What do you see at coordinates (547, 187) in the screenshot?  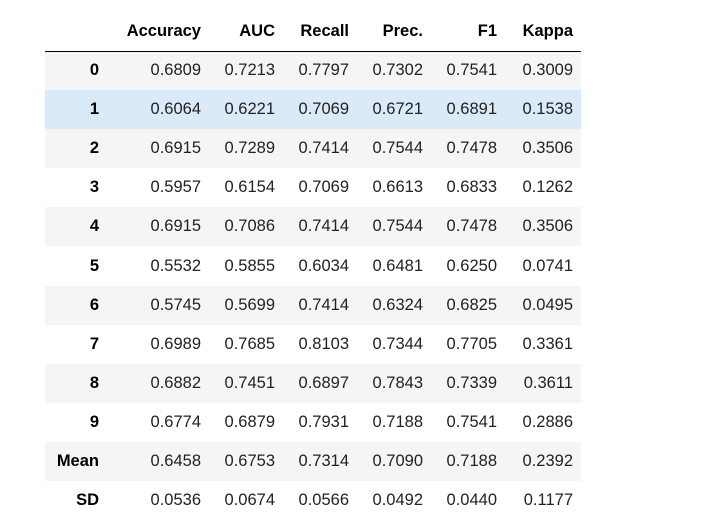 I see `cell-kappa: 0.1262` at bounding box center [547, 187].